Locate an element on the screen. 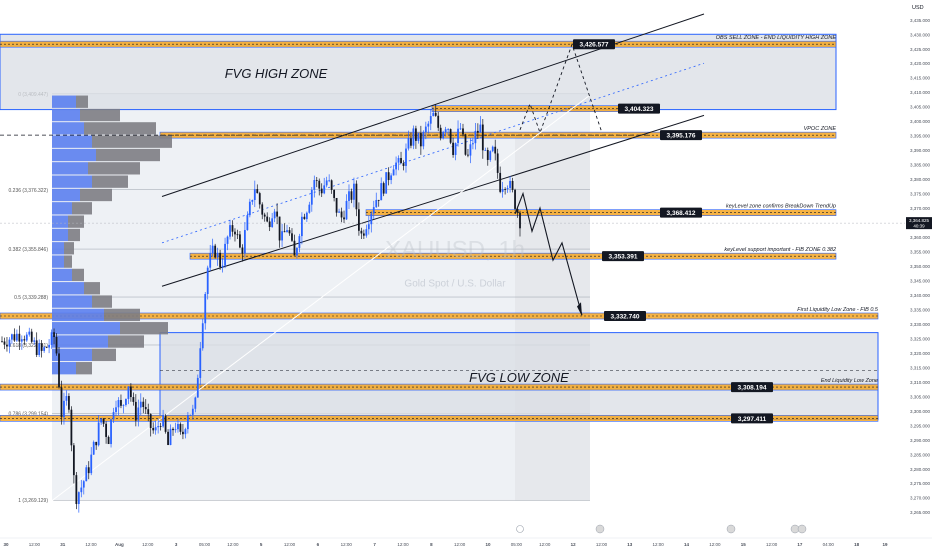 This screenshot has height=550, width=932. price-tick-label: 3,345.000 is located at coordinates (920, 280).